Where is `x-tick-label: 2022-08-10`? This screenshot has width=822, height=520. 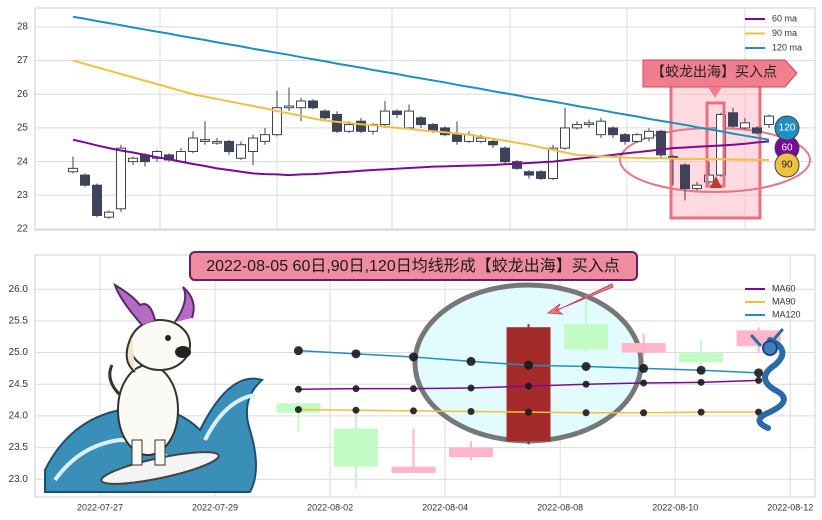
x-tick-label: 2022-08-10 is located at coordinates (675, 507).